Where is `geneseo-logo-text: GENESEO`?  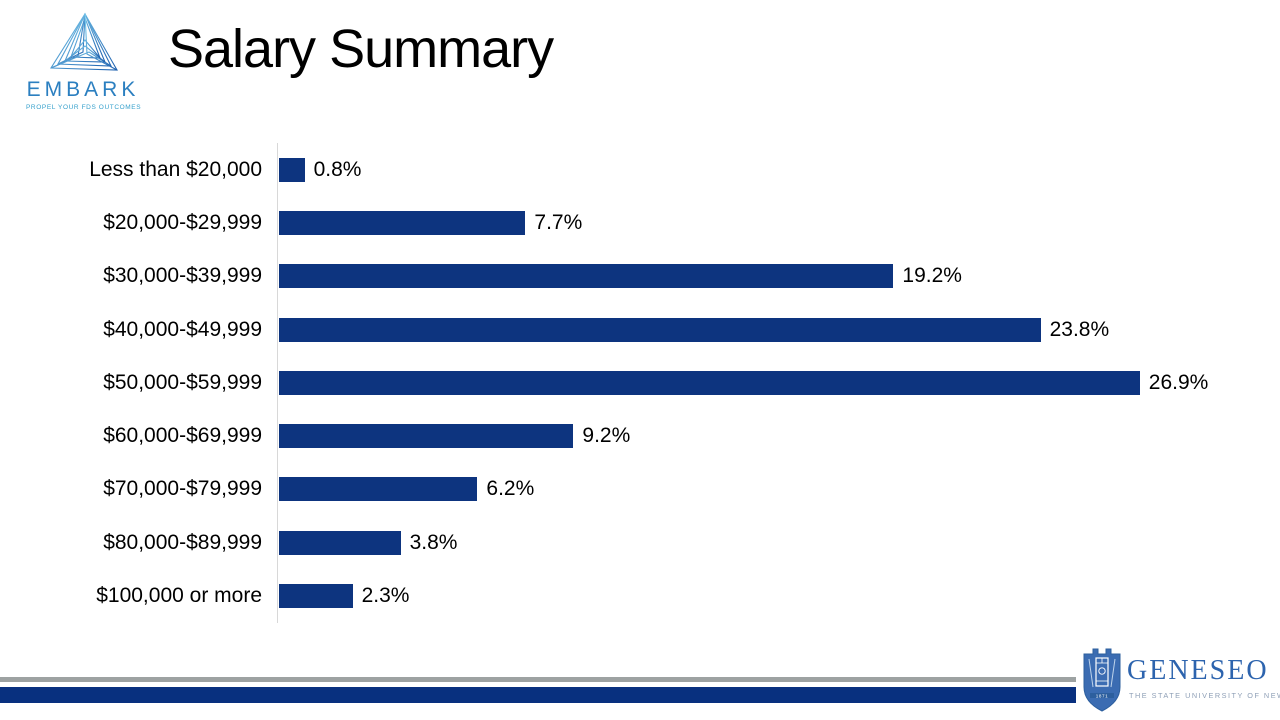 geneseo-logo-text: GENESEO is located at coordinates (1198, 670).